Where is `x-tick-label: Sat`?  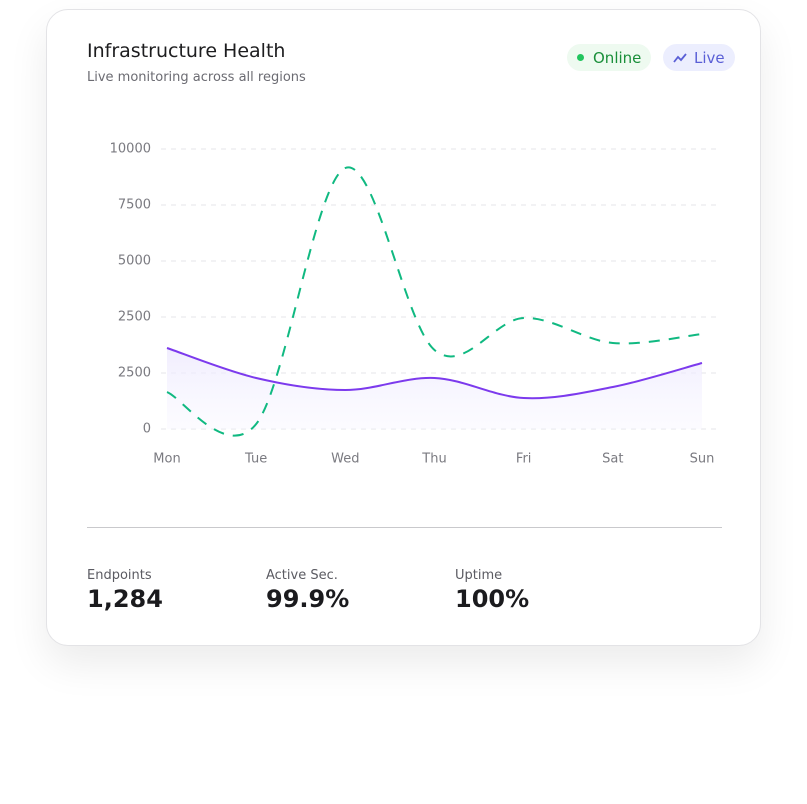
x-tick-label: Sat is located at coordinates (612, 459).